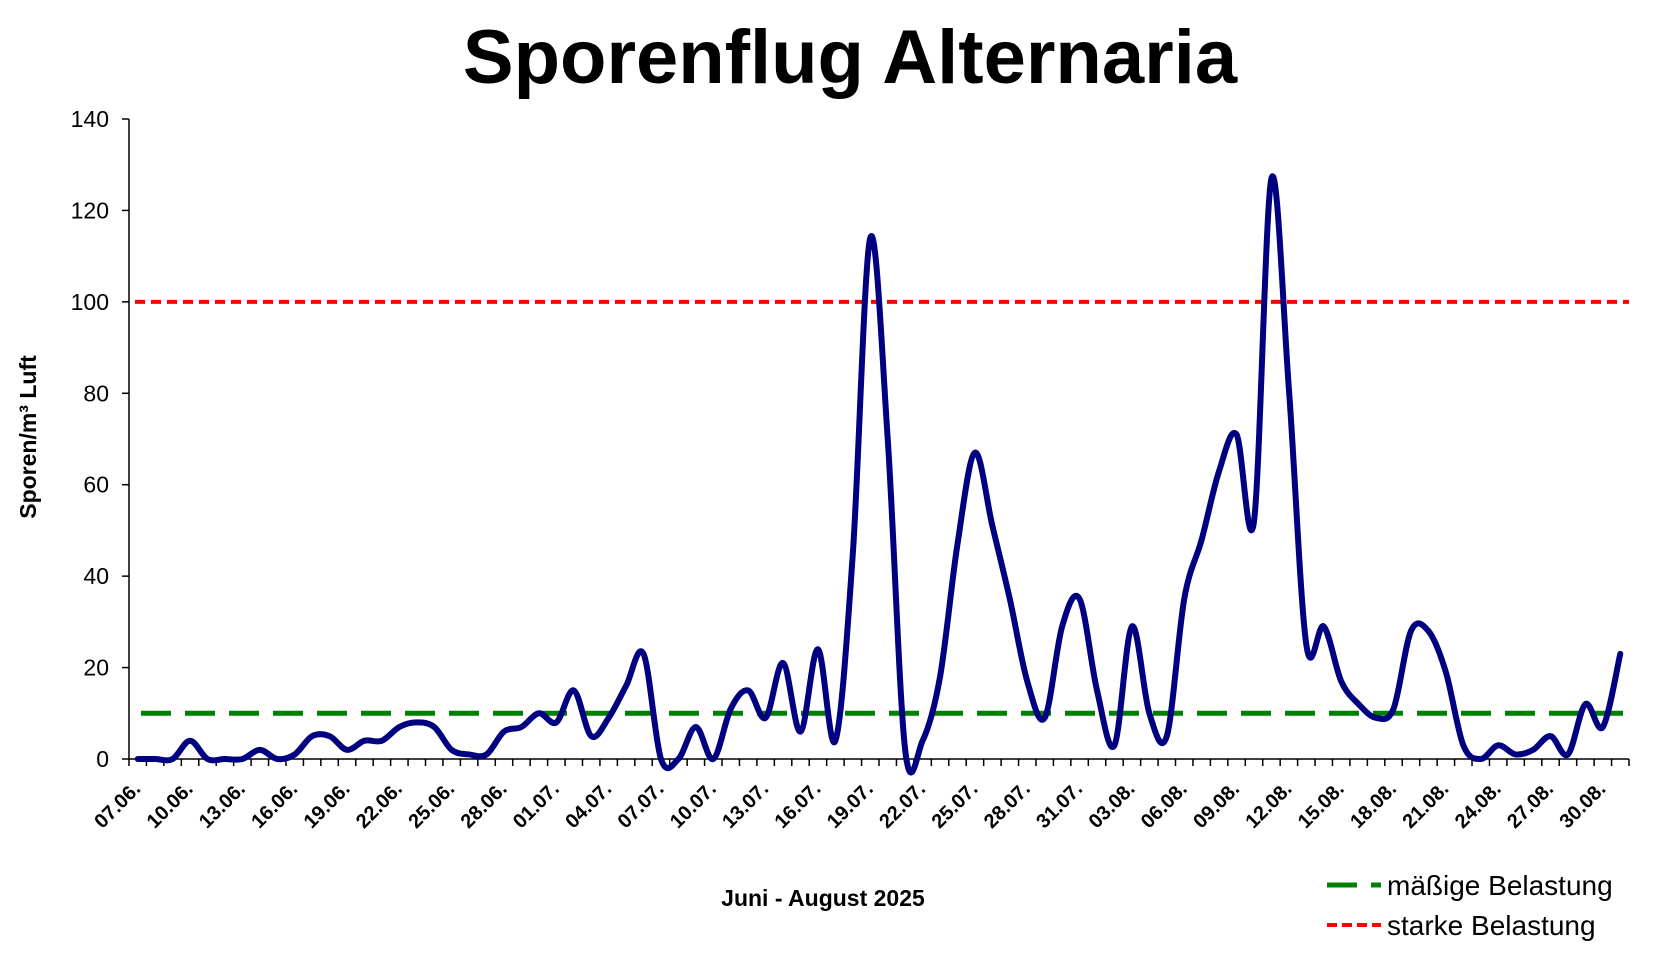  What do you see at coordinates (117, 805) in the screenshot?
I see `x-tick-label: 07.06.` at bounding box center [117, 805].